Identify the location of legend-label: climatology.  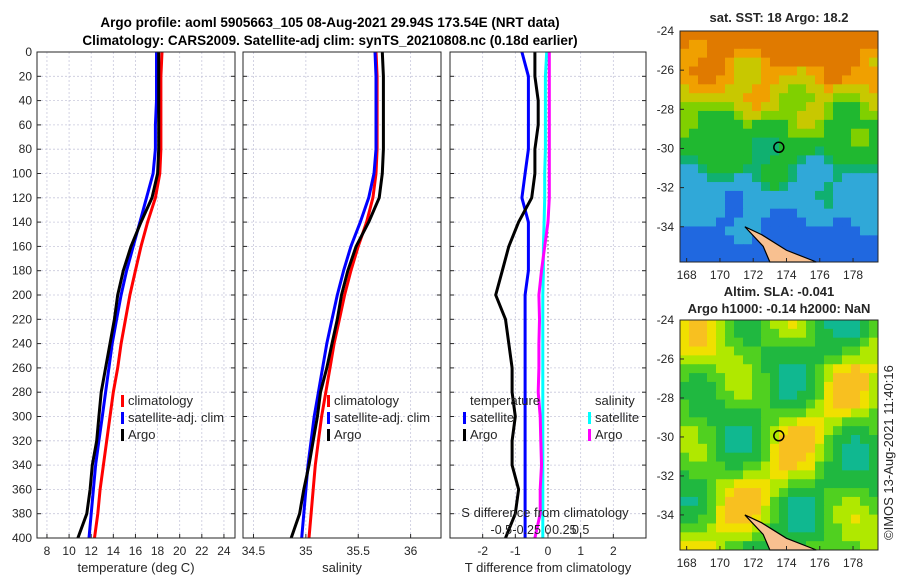
(161, 400).